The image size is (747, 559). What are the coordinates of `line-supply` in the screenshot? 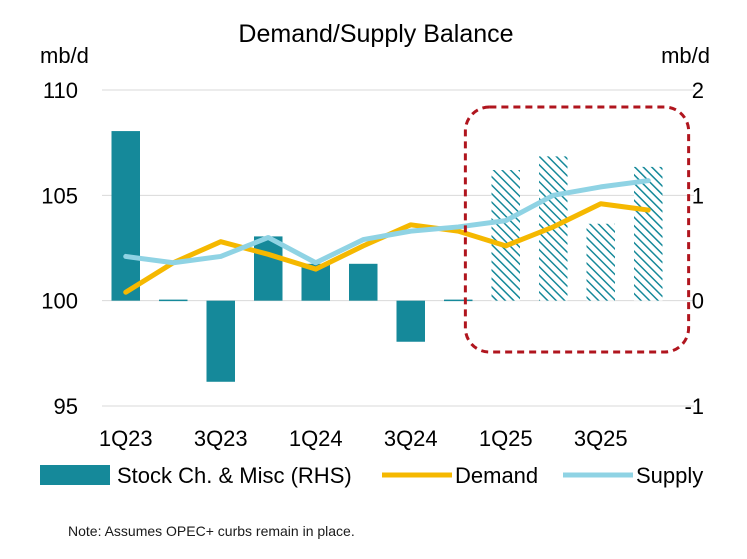 It's located at (387, 222).